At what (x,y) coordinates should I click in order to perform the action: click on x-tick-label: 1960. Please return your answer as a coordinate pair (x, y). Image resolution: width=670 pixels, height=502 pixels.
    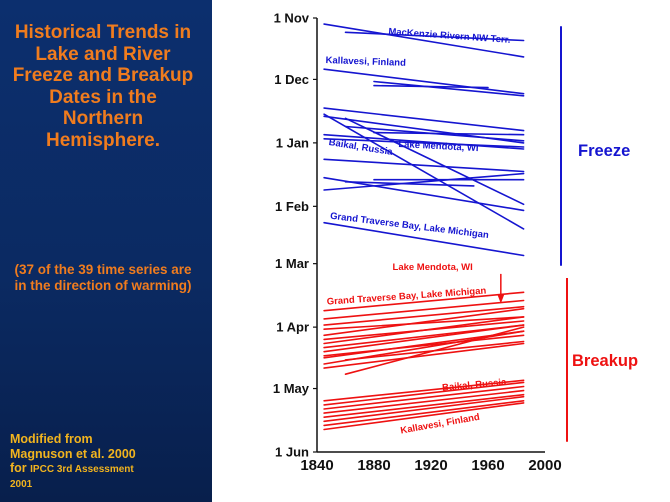
    Looking at the image, I should click on (487, 465).